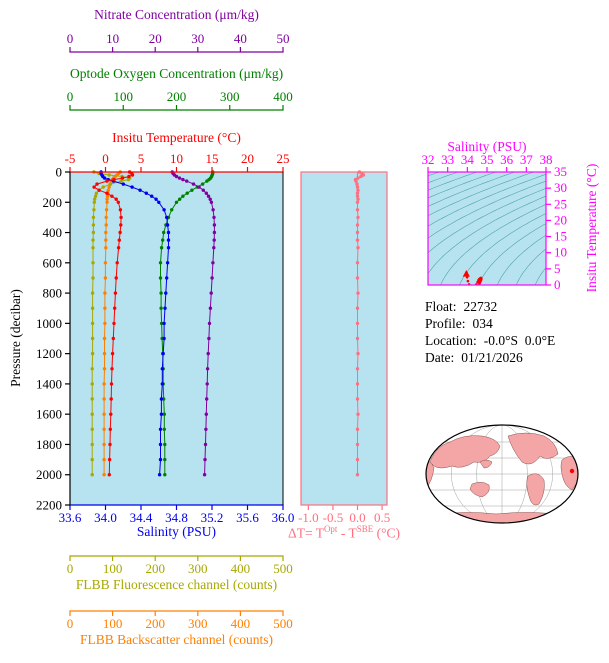 Image resolution: width=609 pixels, height=663 pixels. Describe the element at coordinates (441, 306) in the screenshot. I see `float-label: Float:` at that location.